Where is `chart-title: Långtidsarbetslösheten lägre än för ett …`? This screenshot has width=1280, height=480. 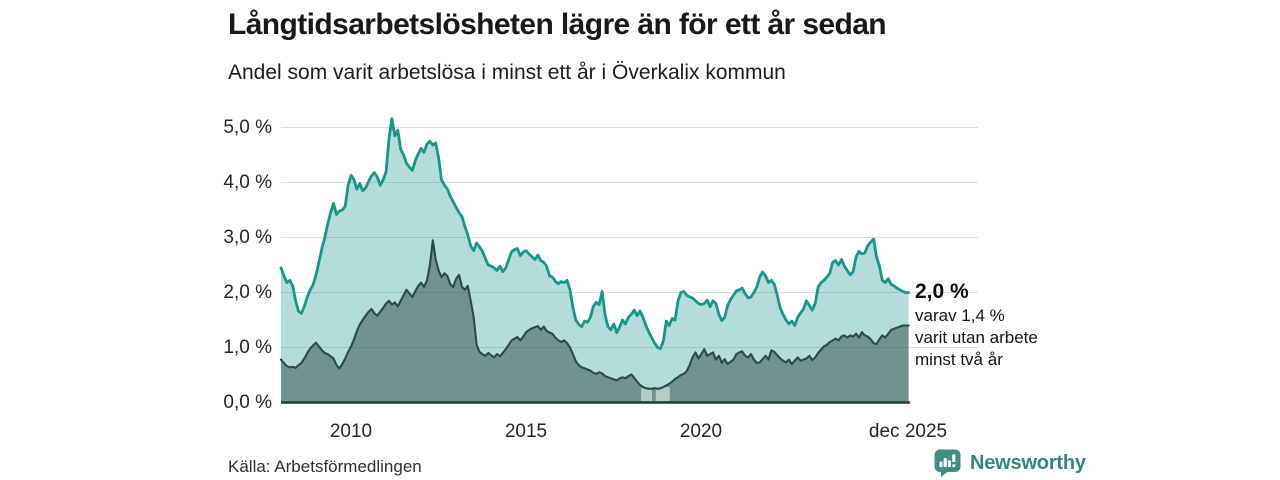
chart-title: Långtidsarbetslösheten lägre än för ett … is located at coordinates (557, 24).